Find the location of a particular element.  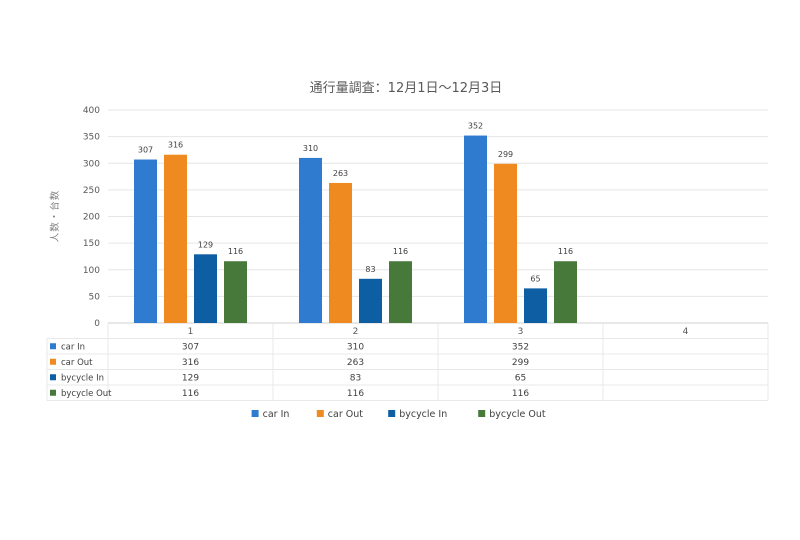

legend-item: car In is located at coordinates (276, 414).